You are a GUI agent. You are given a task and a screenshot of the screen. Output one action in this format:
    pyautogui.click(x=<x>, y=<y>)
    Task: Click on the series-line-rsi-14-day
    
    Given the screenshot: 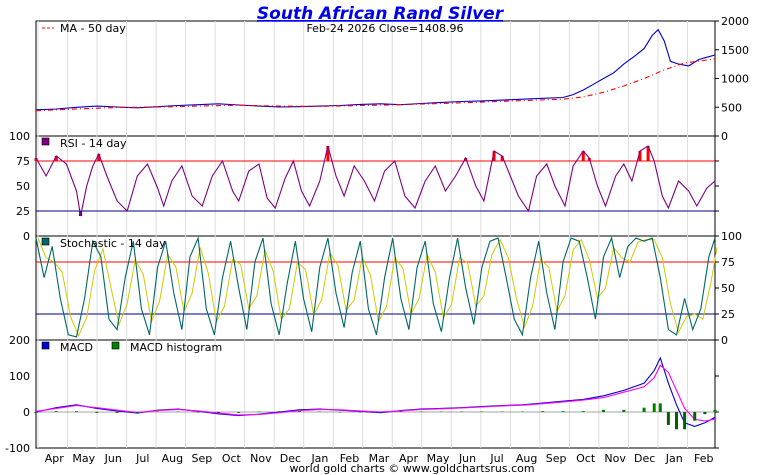 What is the action you would take?
    pyautogui.click(x=375, y=181)
    